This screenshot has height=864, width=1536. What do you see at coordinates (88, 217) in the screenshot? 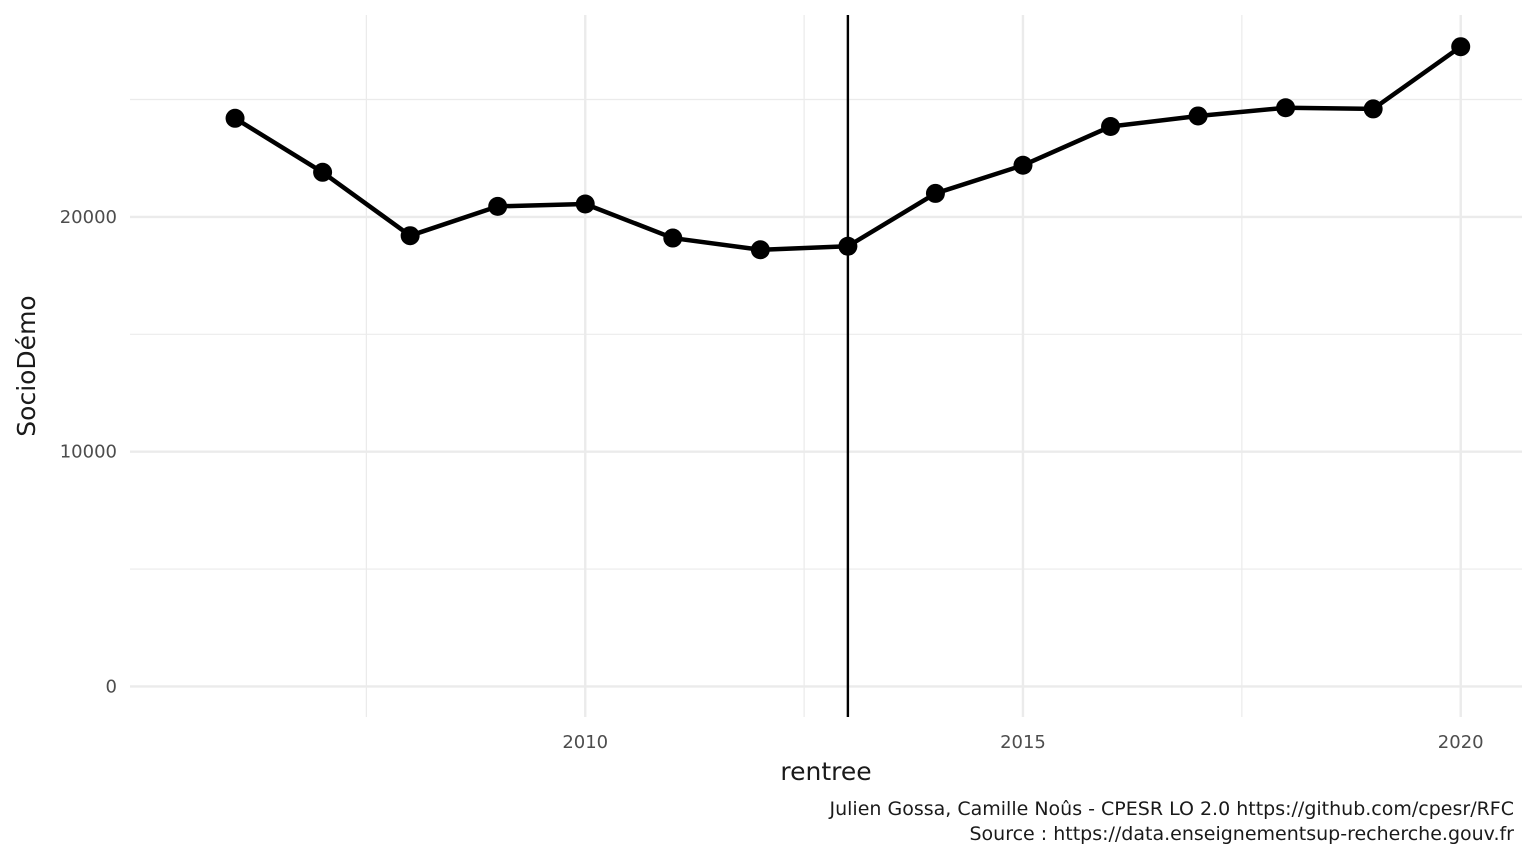
I see `y-tick-label: 20000` at bounding box center [88, 217].